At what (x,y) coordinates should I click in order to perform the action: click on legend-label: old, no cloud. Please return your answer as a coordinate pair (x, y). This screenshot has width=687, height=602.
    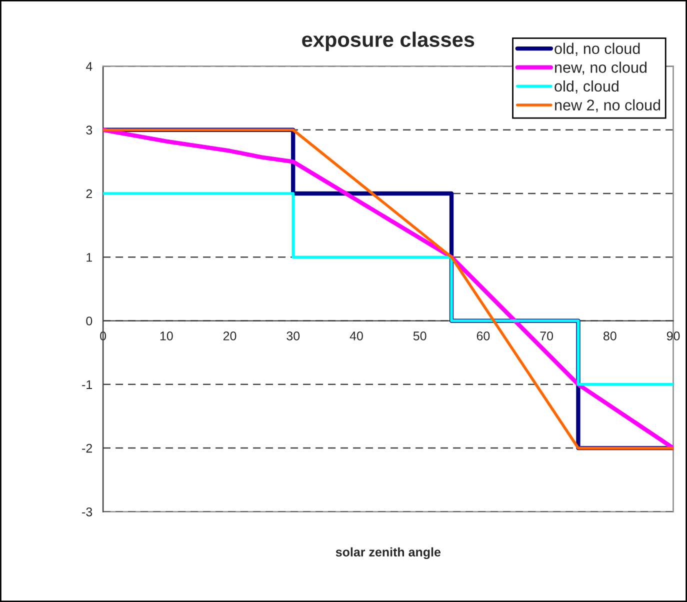
    Looking at the image, I should click on (597, 49).